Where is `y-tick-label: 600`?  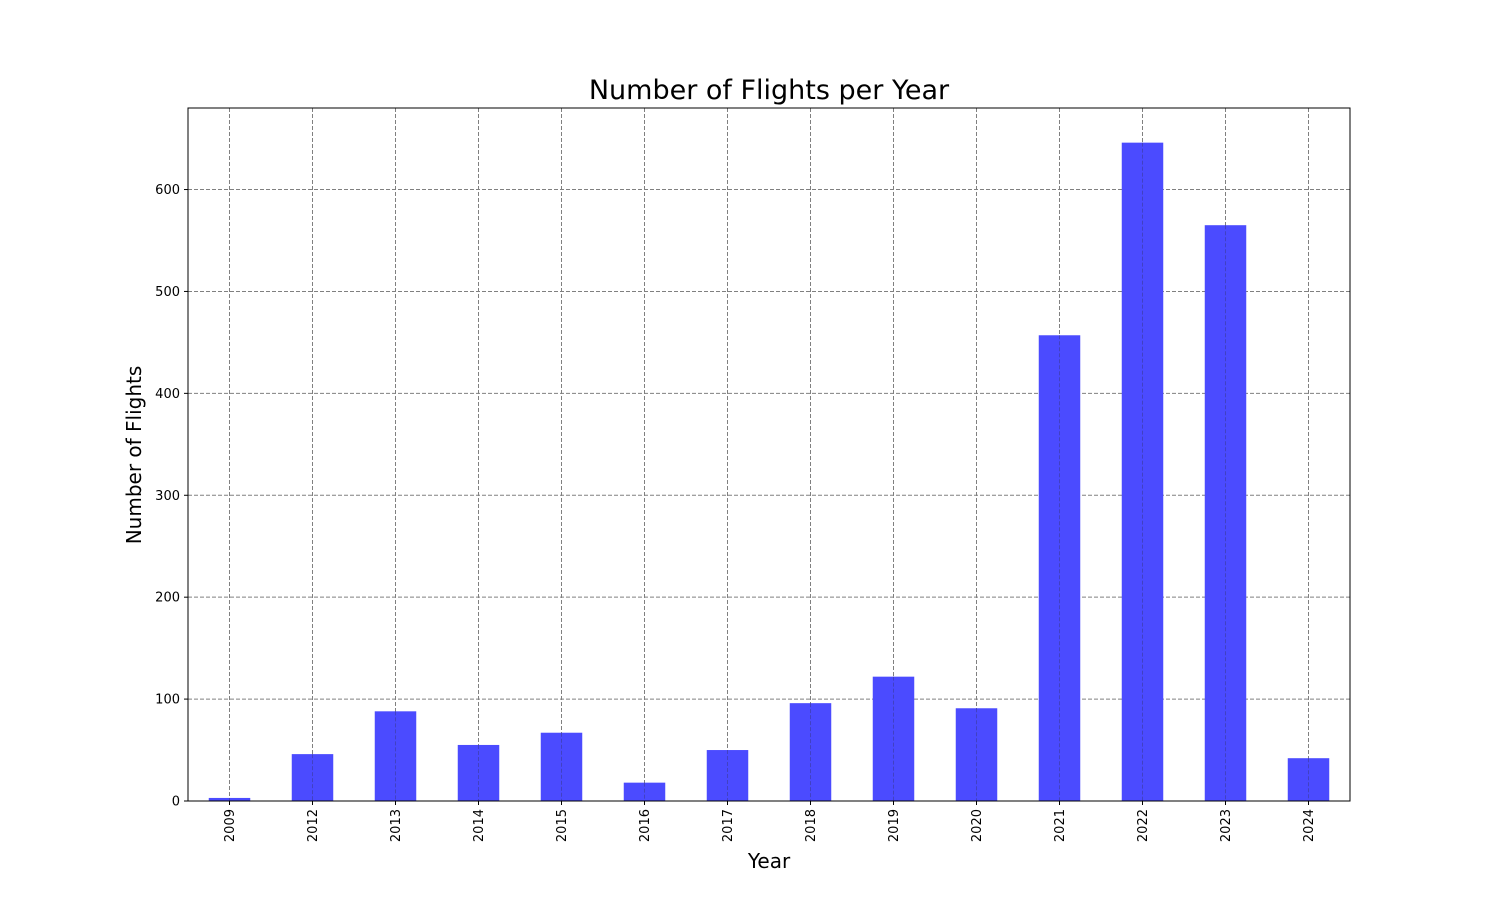 y-tick-label: 600 is located at coordinates (167, 190).